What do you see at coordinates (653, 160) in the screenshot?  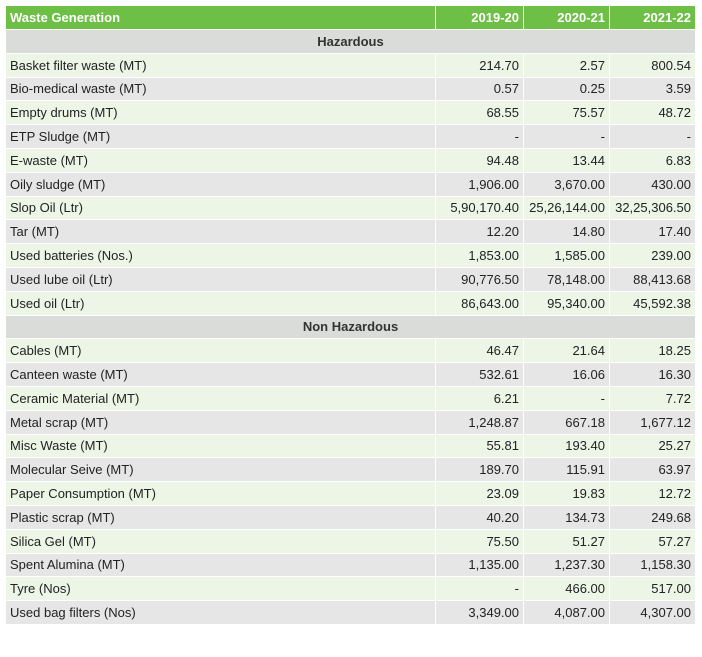 I see `value-cell: 6.83` at bounding box center [653, 160].